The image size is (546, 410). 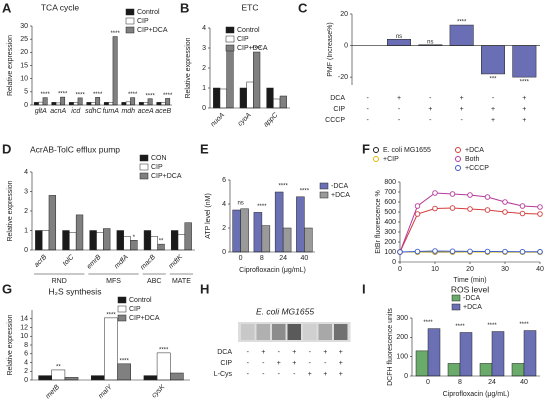 I want to click on panel-label: A, so click(x=7, y=7).